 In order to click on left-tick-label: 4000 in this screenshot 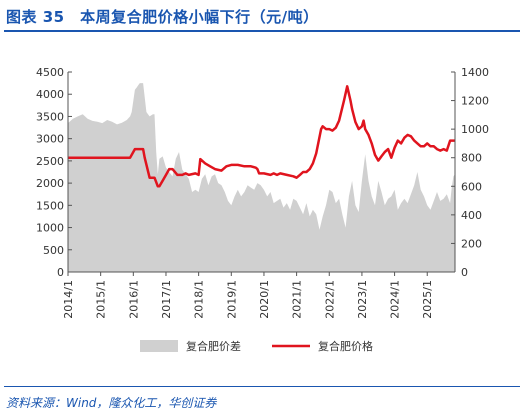, I will do `click(50, 94)`.